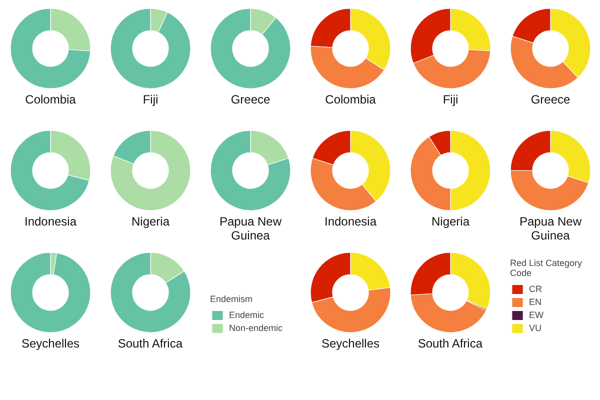  I want to click on legend-label: VU, so click(536, 328).